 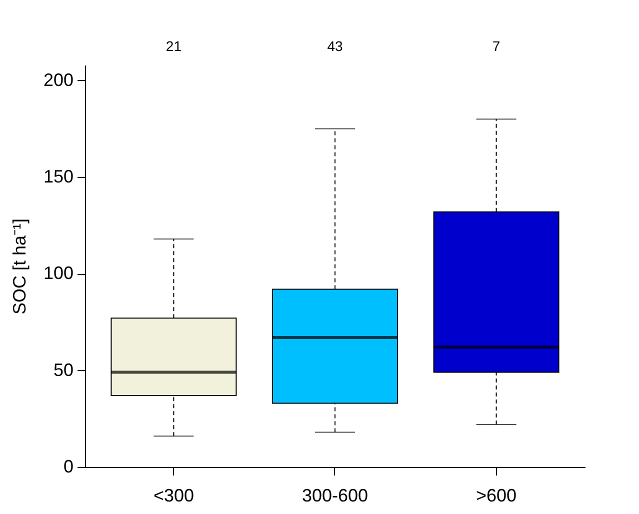 What do you see at coordinates (335, 46) in the screenshot?
I see `text: 43` at bounding box center [335, 46].